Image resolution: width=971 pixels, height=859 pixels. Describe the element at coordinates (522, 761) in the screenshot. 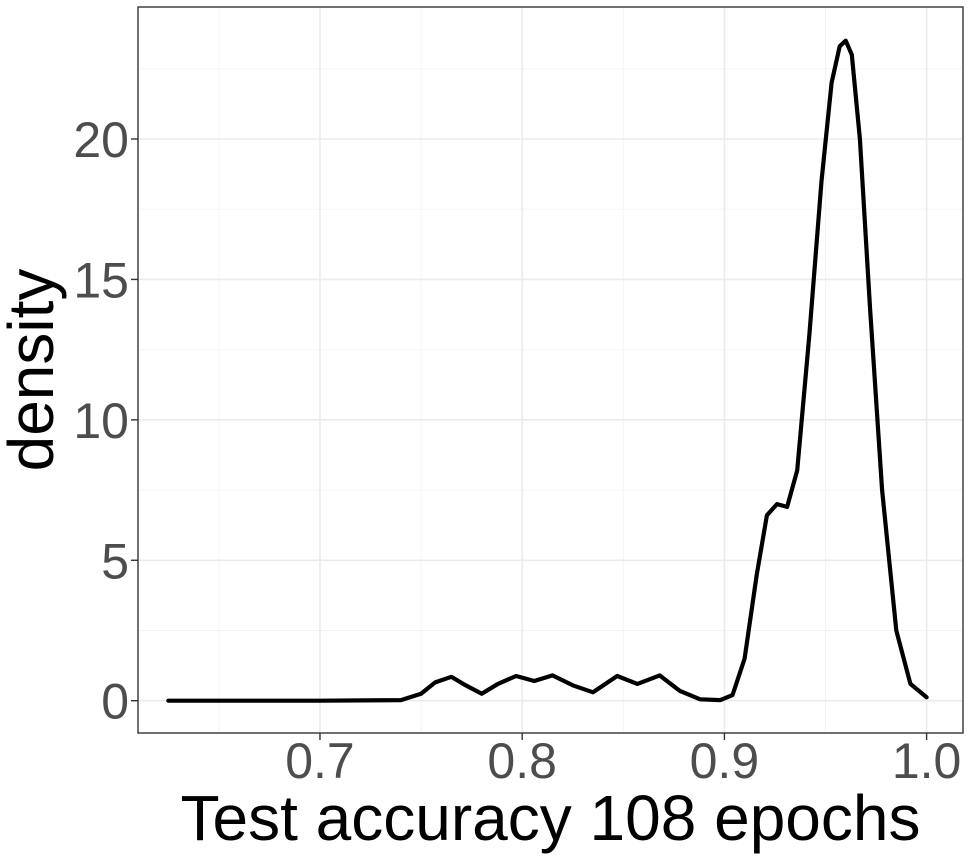

I see `x-tick-label: 0.8` at that location.